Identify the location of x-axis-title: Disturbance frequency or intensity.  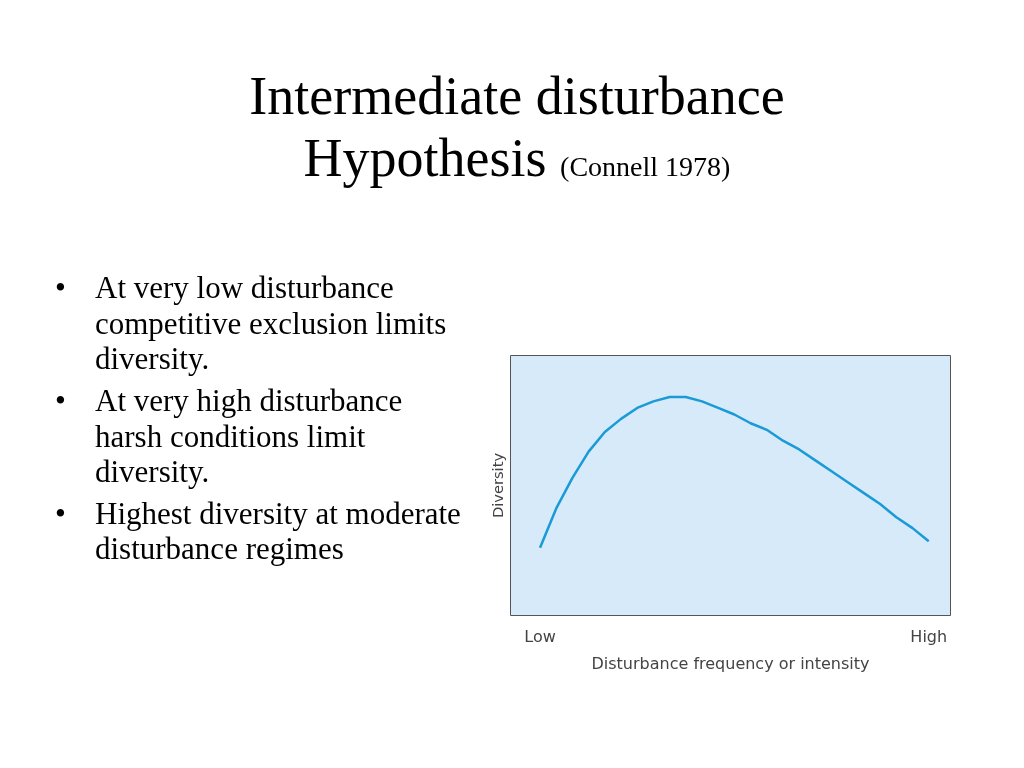
(730, 663).